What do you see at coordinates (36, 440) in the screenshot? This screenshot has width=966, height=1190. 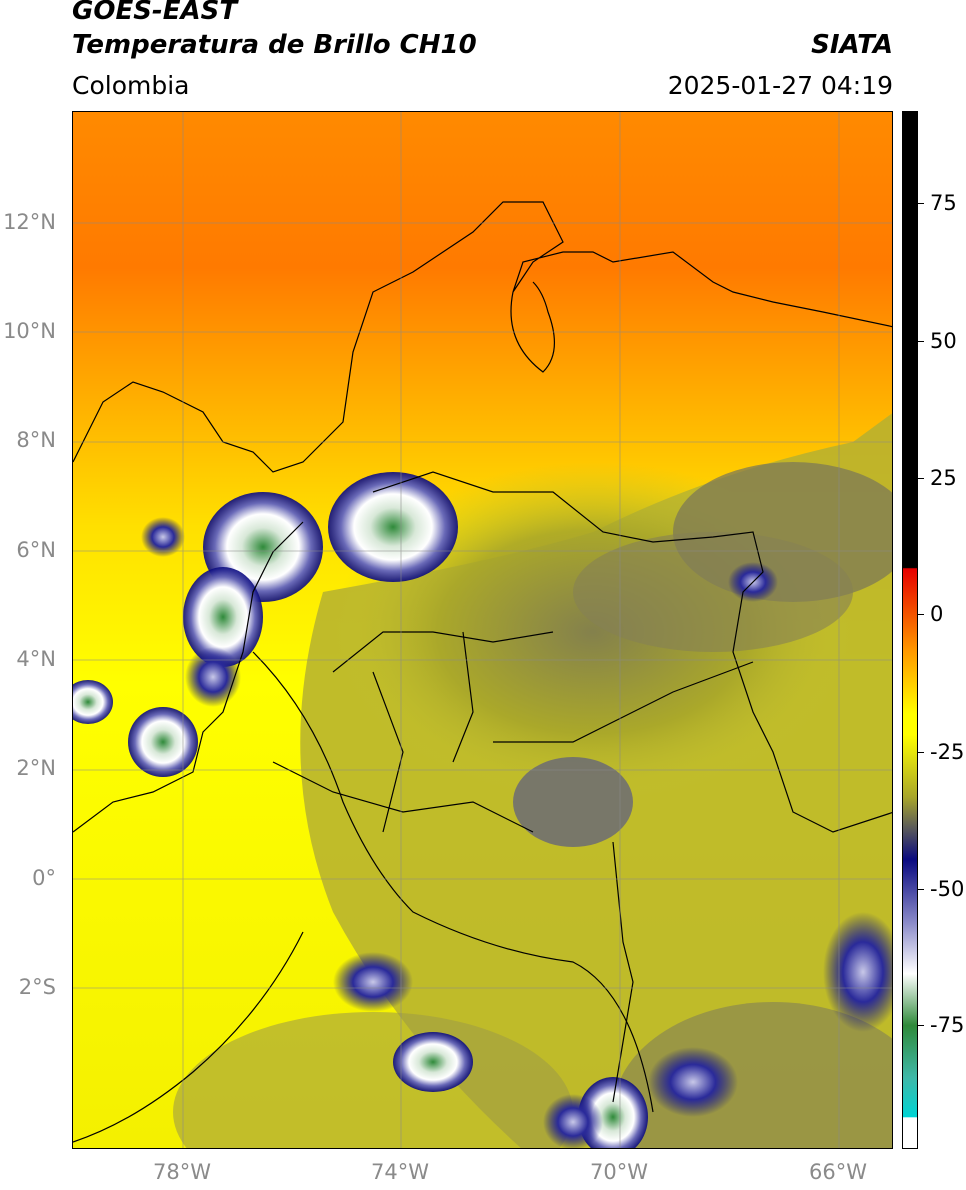 I see `lat-label-8n: 8°N` at bounding box center [36, 440].